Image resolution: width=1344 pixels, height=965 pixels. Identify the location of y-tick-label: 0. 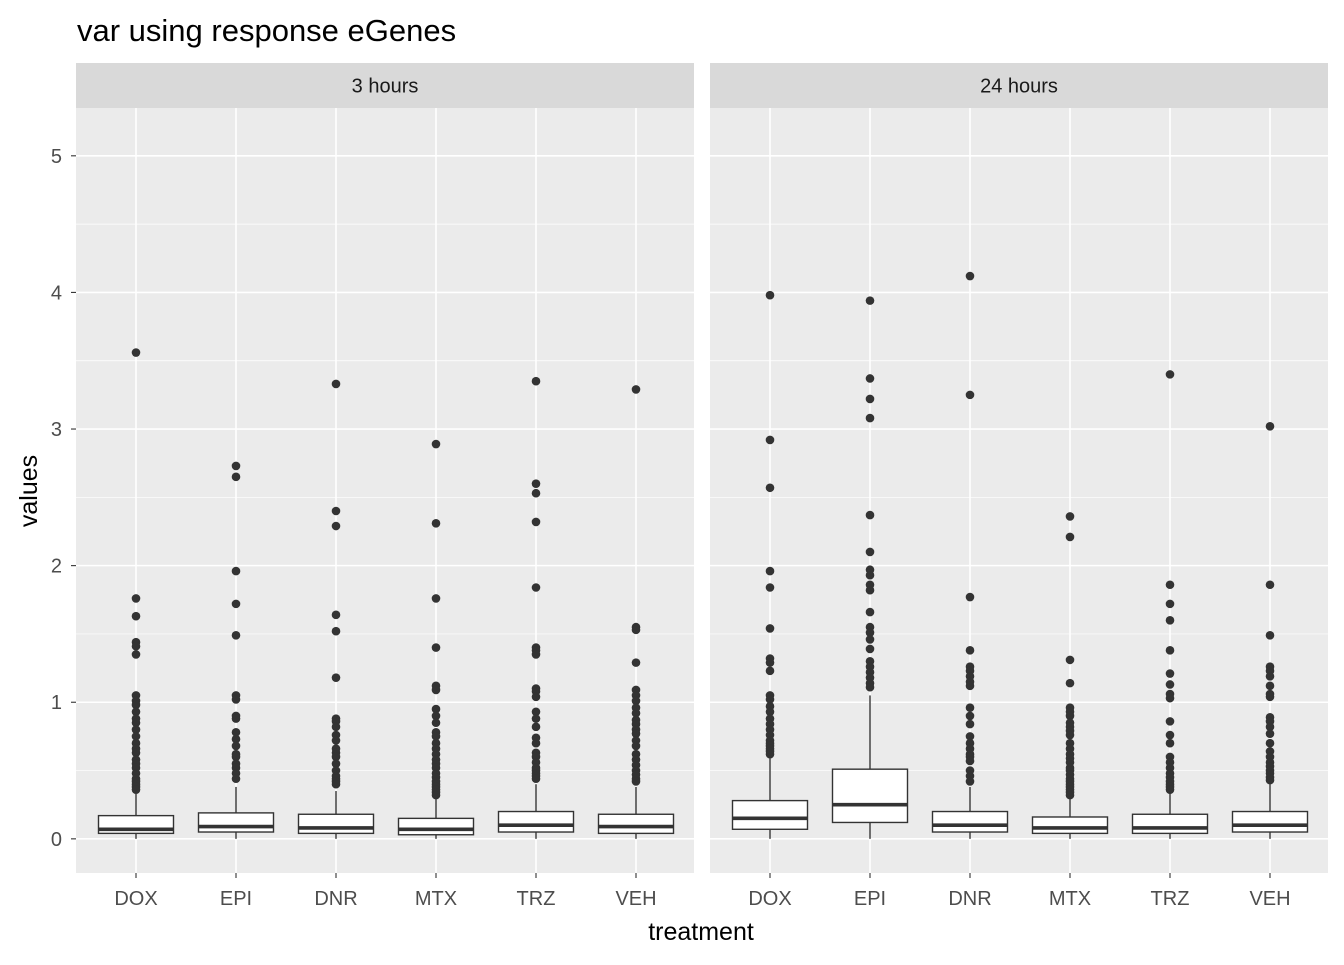
(56, 840).